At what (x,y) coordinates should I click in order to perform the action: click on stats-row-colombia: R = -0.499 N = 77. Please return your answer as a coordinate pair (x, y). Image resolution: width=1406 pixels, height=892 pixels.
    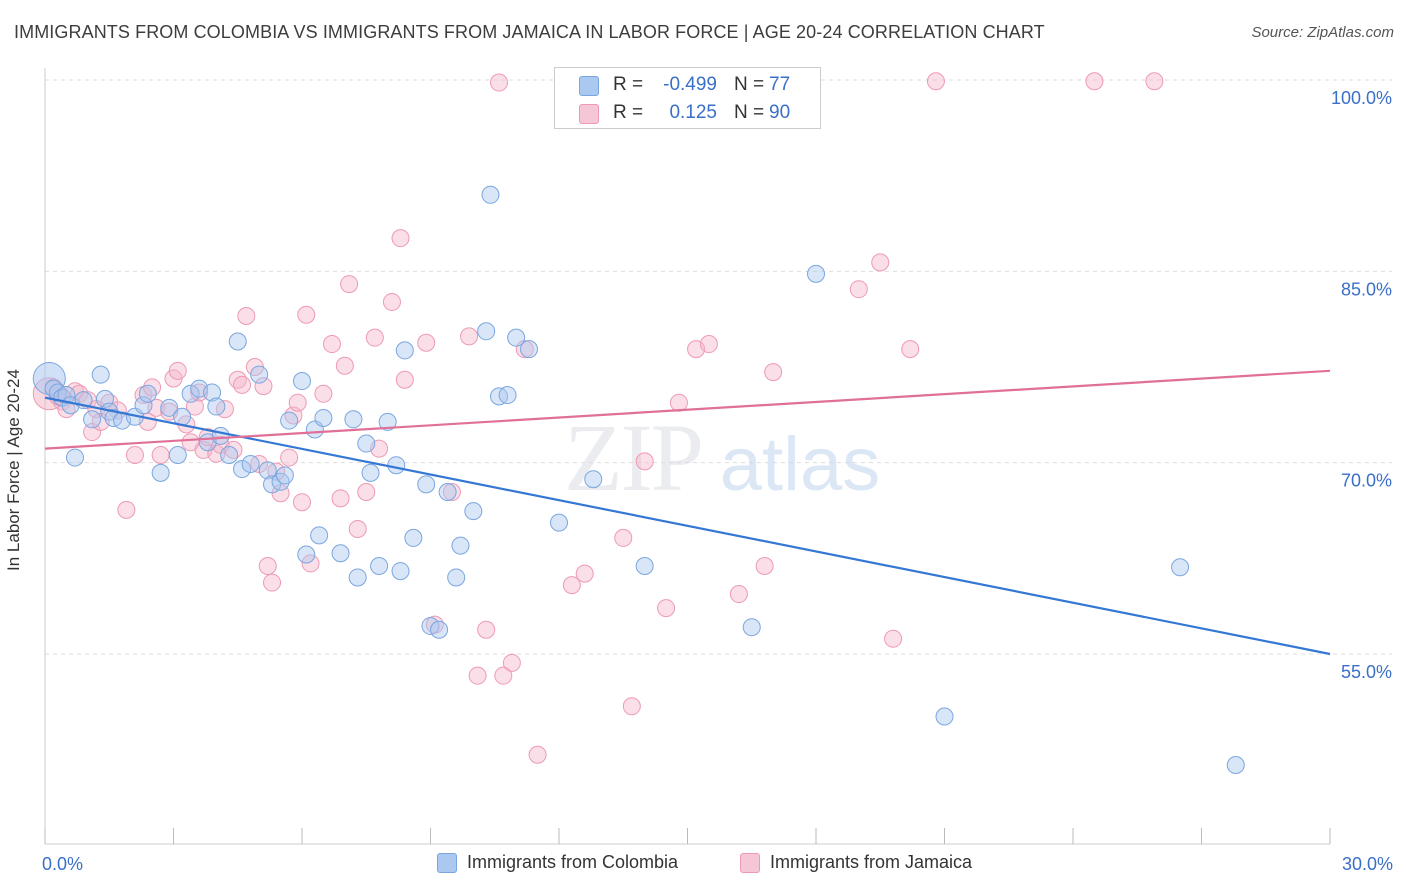
    Looking at the image, I should click on (687, 86).